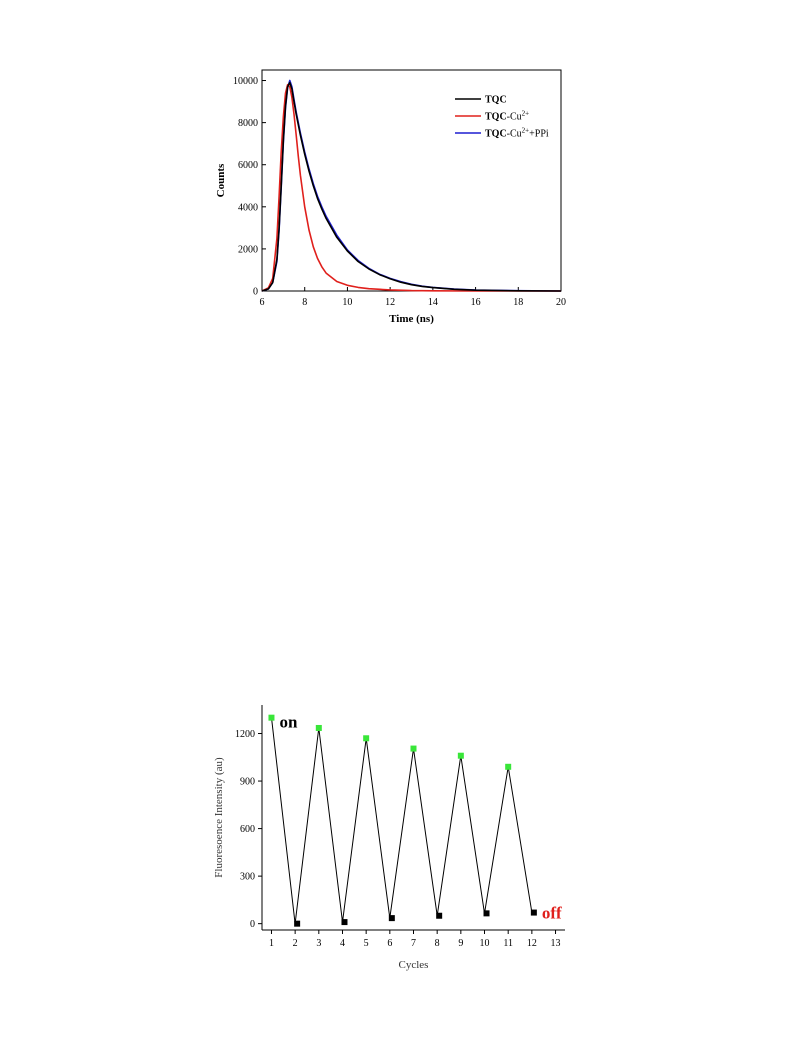  Describe the element at coordinates (414, 965) in the screenshot. I see `x-axis-title: Cycles` at that location.